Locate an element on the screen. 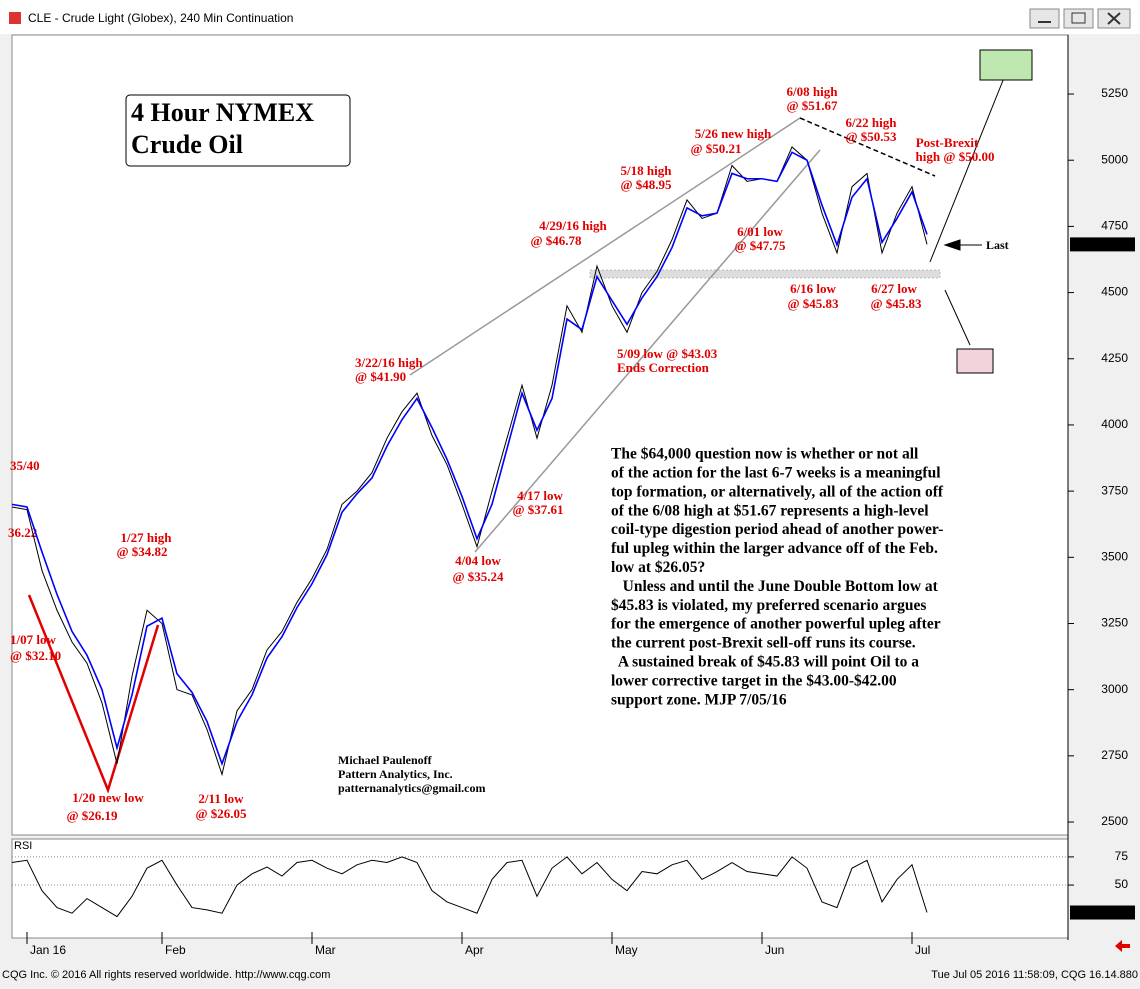 The height and width of the screenshot is (989, 1140). y-tick-label: 75 is located at coordinates (1122, 856).